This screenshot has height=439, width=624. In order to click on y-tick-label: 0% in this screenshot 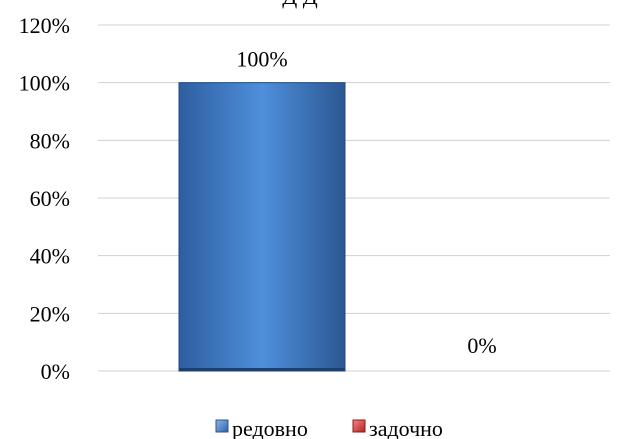, I will do `click(55, 371)`.